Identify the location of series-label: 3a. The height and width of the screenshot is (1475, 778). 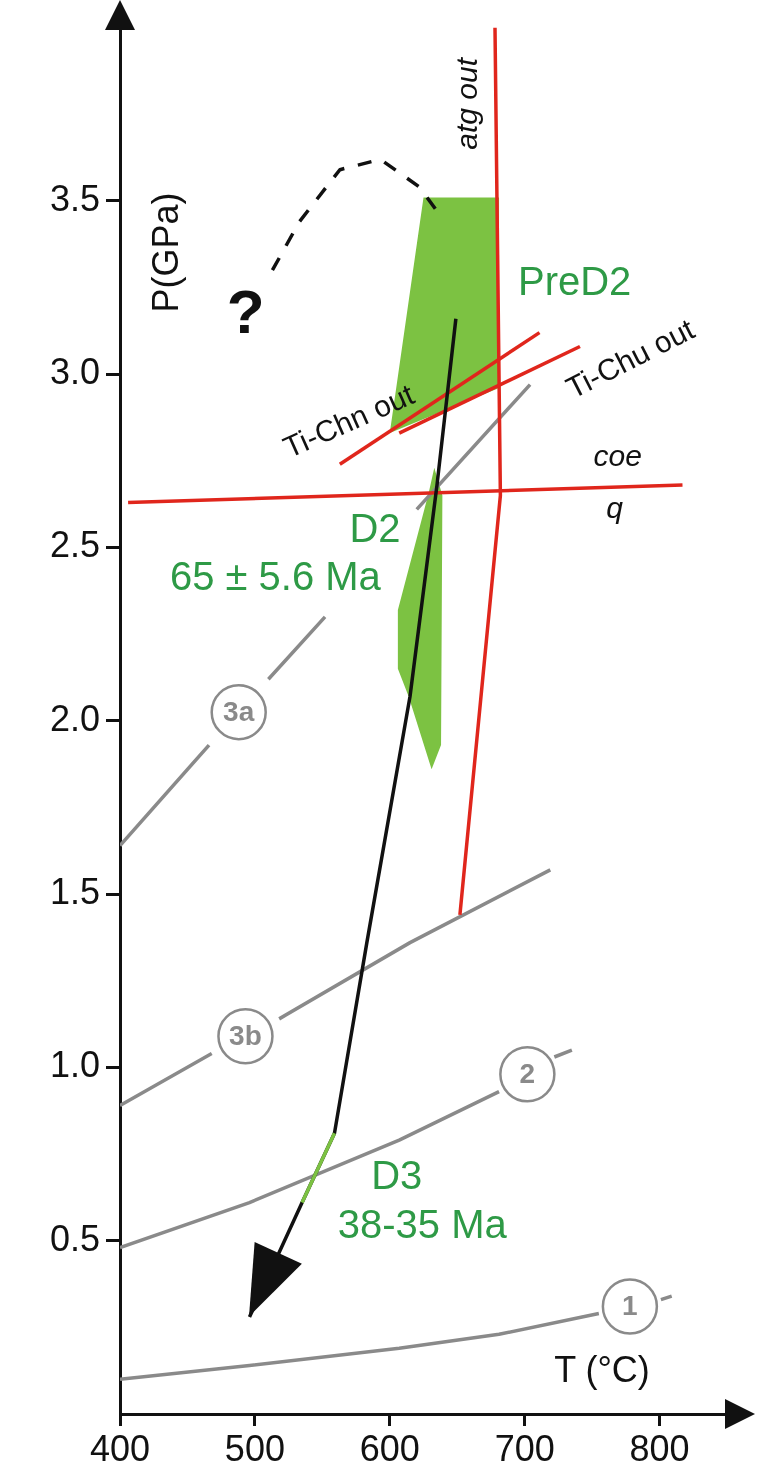
(239, 711).